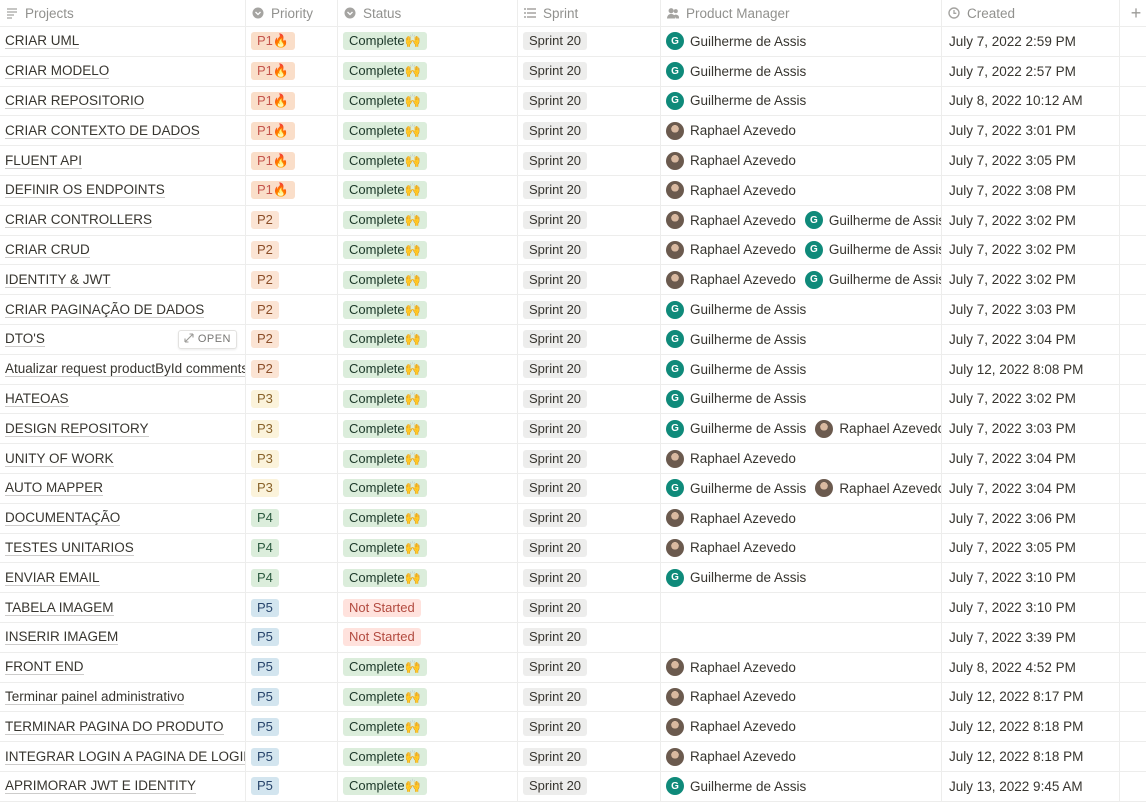  I want to click on cell-created: July 7, 2022 3:05 PM, so click(1031, 160).